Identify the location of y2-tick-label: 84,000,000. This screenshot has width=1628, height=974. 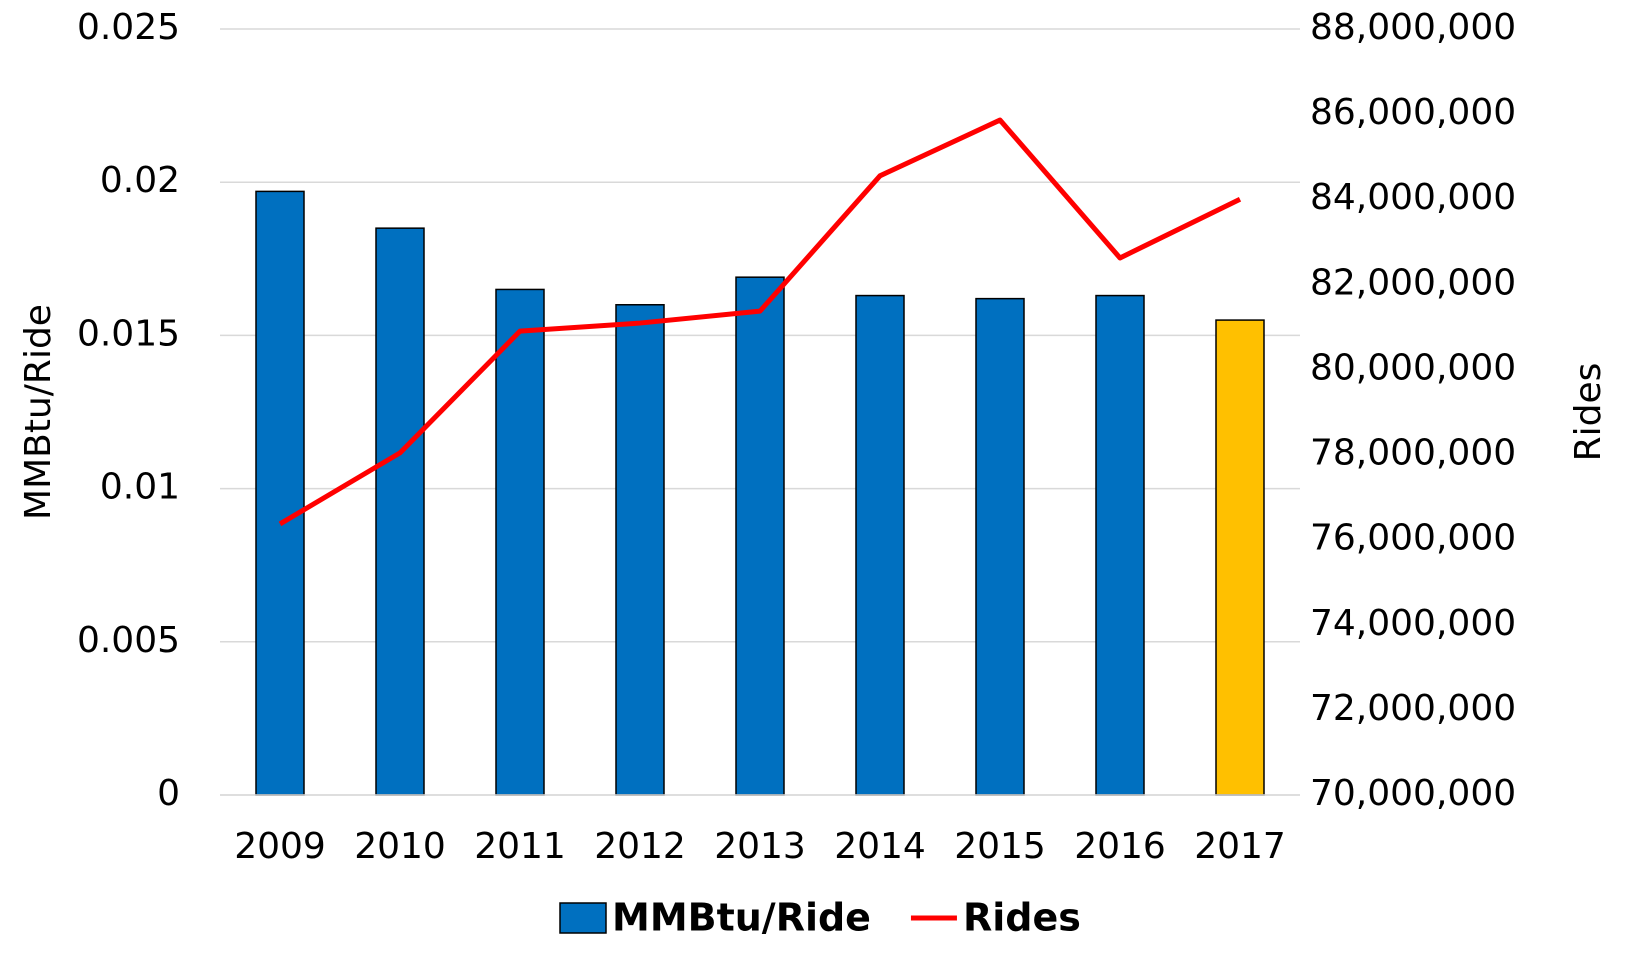
(1413, 197).